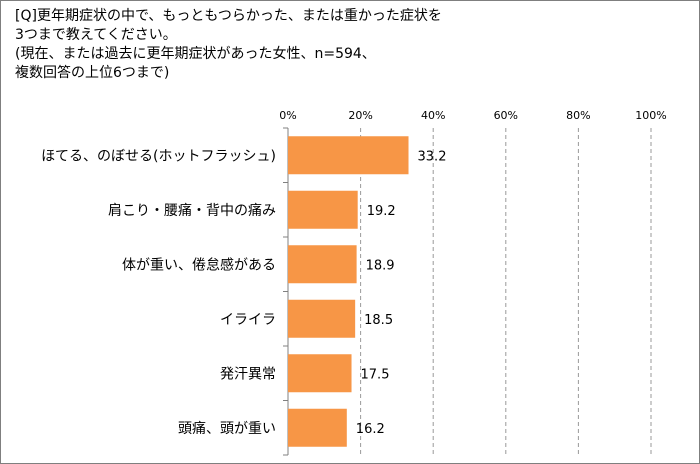  Describe the element at coordinates (287, 115) in the screenshot. I see `x-tick-label: 0%` at that location.